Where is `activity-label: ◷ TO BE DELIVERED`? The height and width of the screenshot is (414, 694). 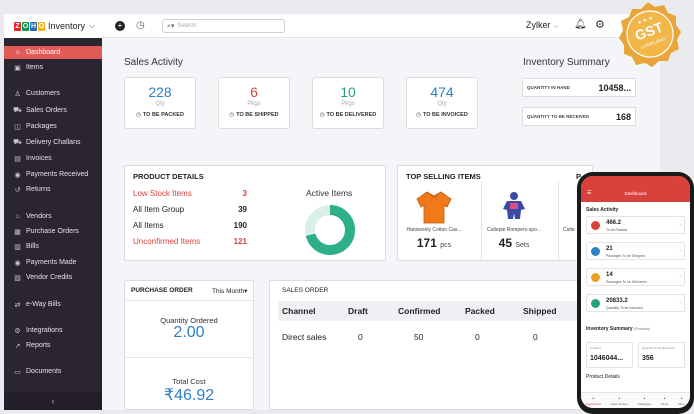
activity-label: ◷ TO BE DELIVERED is located at coordinates (348, 115).